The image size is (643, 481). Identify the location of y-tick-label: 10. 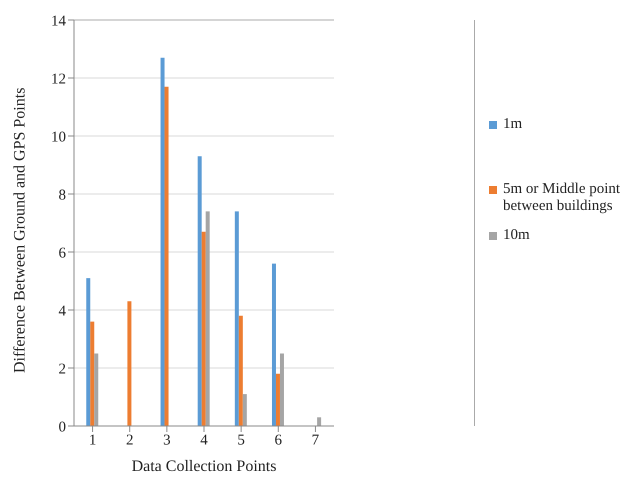
(58, 137).